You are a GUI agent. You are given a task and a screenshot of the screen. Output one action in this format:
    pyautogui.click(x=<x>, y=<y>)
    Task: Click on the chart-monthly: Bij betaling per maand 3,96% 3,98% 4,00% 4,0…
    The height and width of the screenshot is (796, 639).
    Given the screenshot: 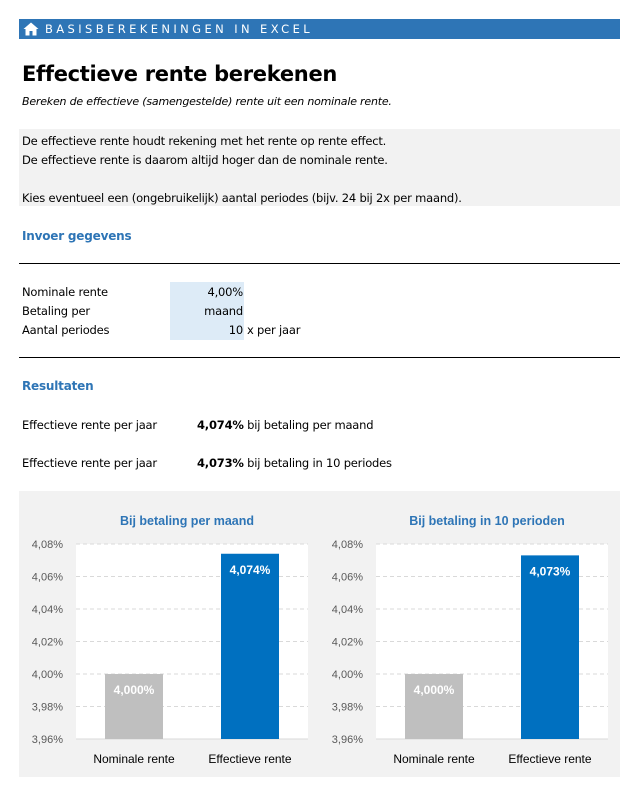 What is the action you would take?
    pyautogui.click(x=170, y=640)
    